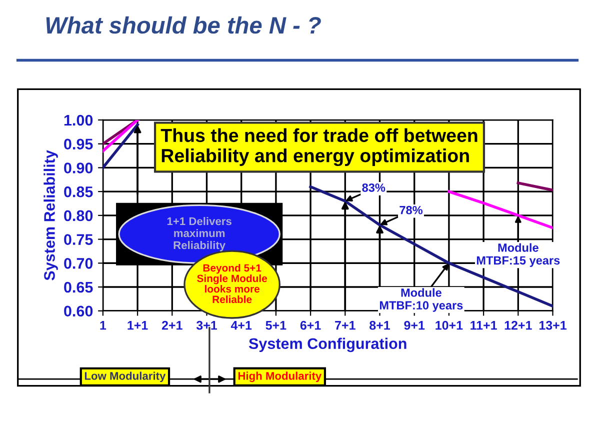 This screenshot has width=595, height=446. I want to click on x-tick-label: 2+1, so click(172, 325).